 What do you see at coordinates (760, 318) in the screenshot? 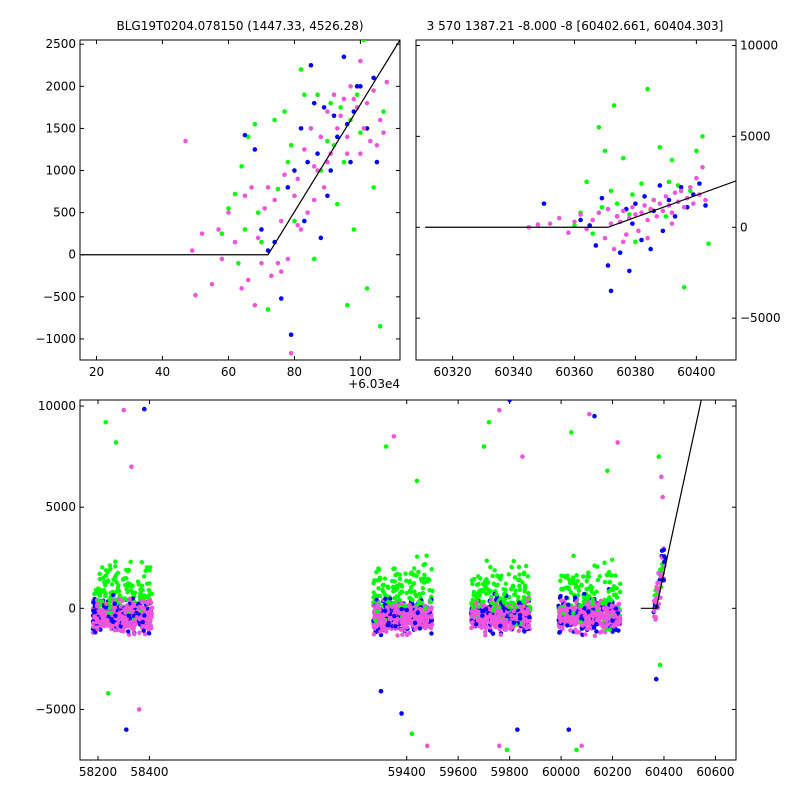
I see `top-right-ytick-label: −5000` at bounding box center [760, 318].